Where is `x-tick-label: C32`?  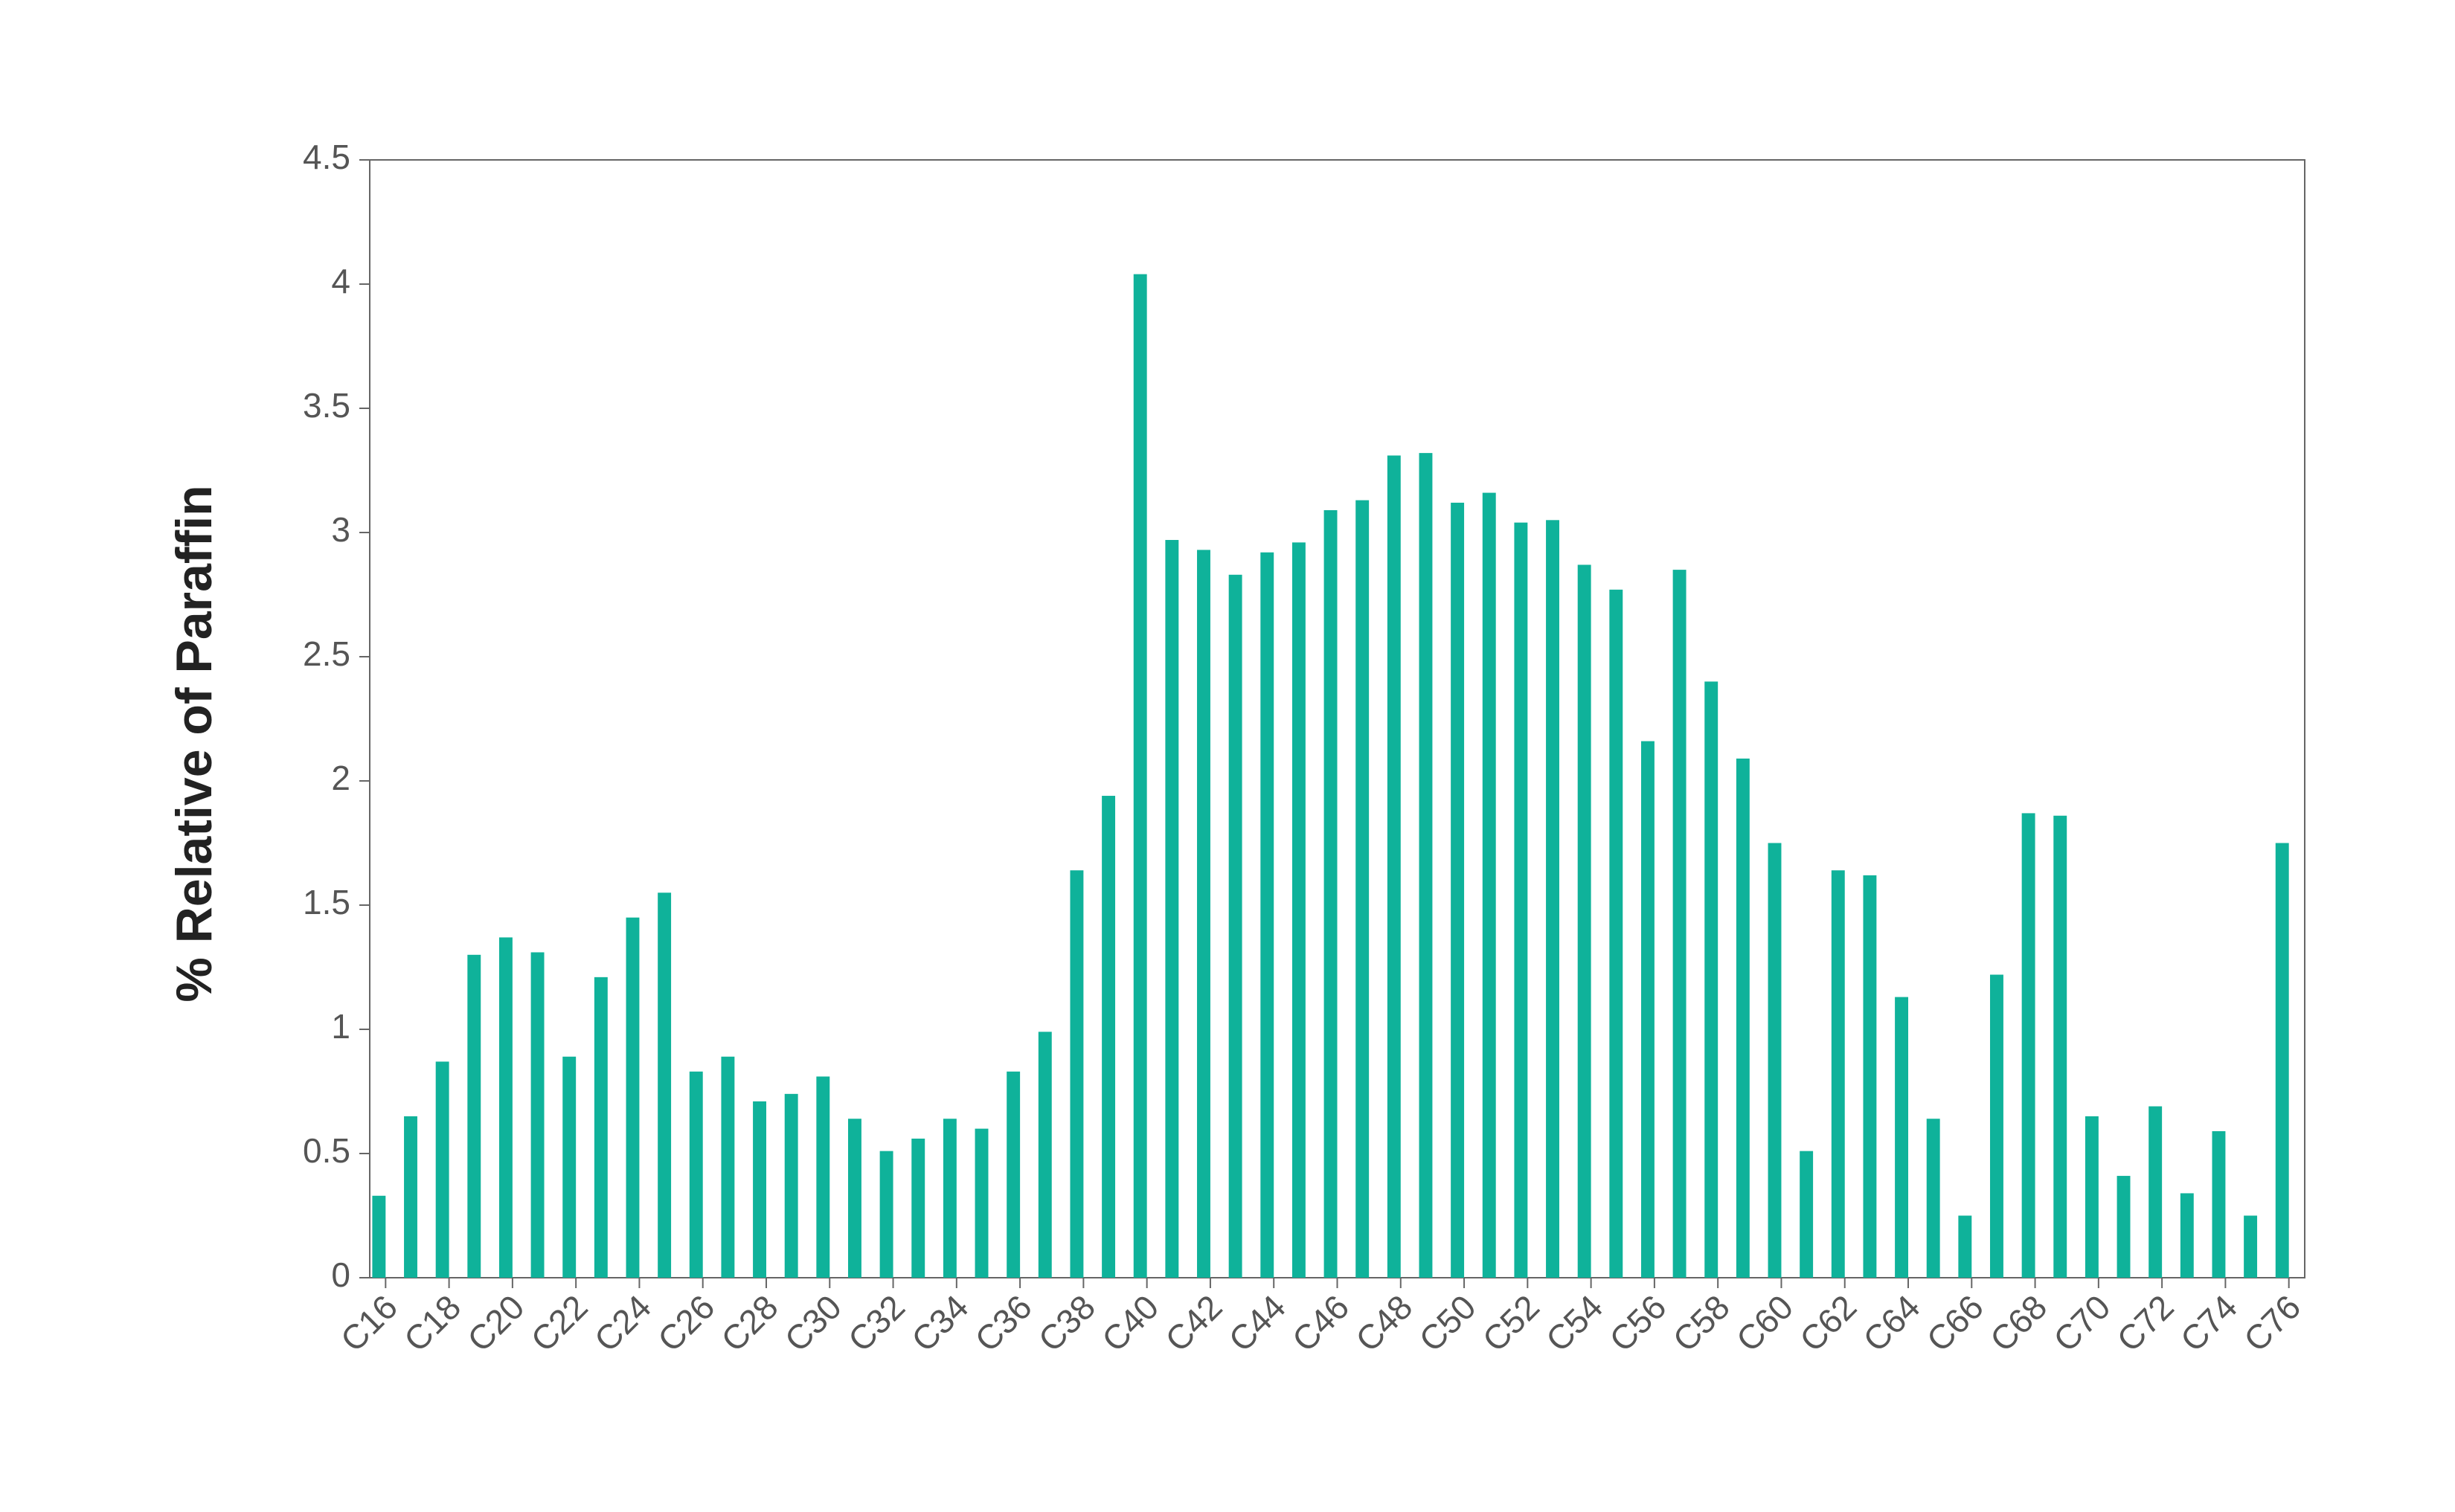 x-tick-label: C32 is located at coordinates (876, 1323).